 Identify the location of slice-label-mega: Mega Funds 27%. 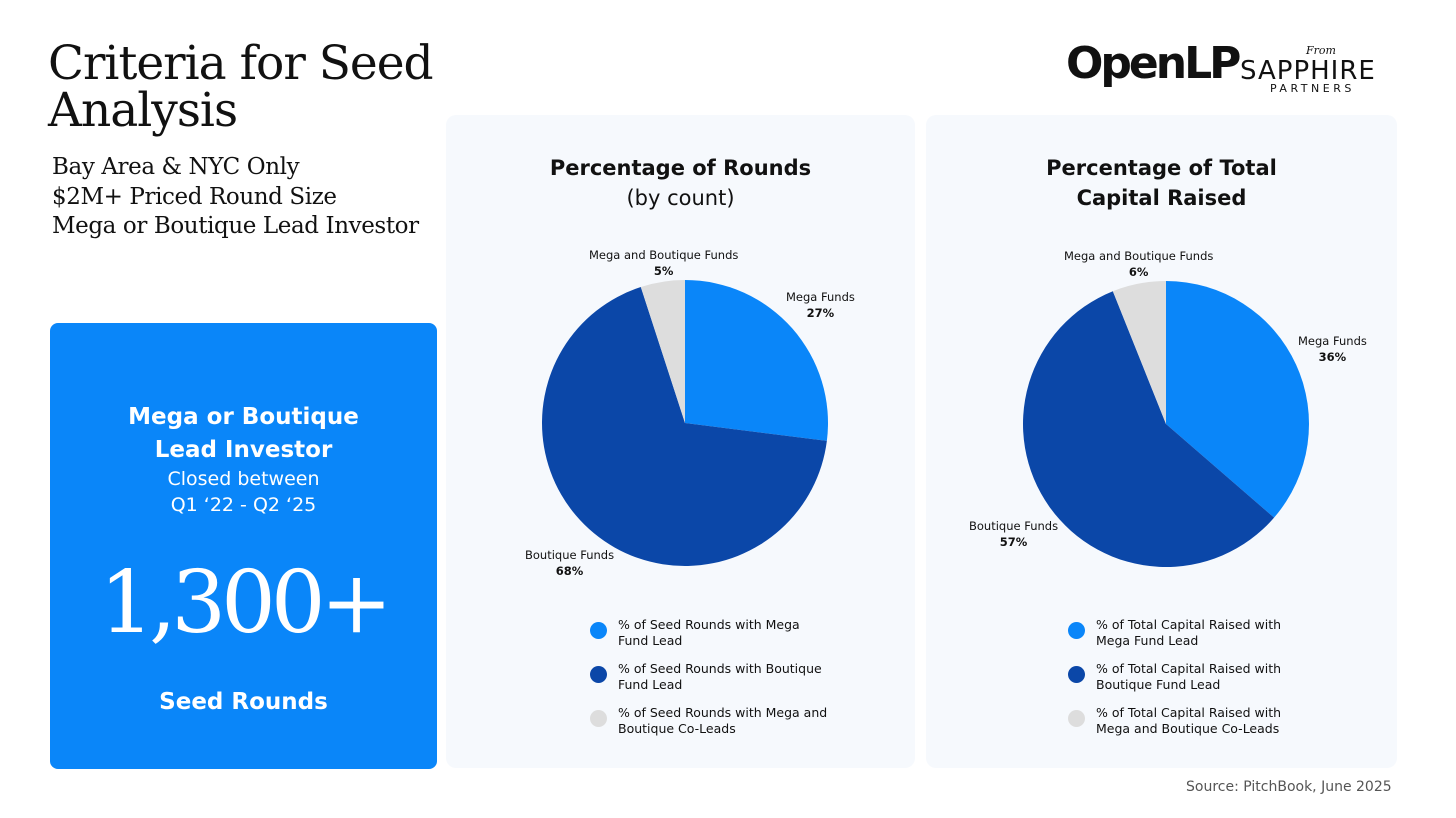
(820, 305).